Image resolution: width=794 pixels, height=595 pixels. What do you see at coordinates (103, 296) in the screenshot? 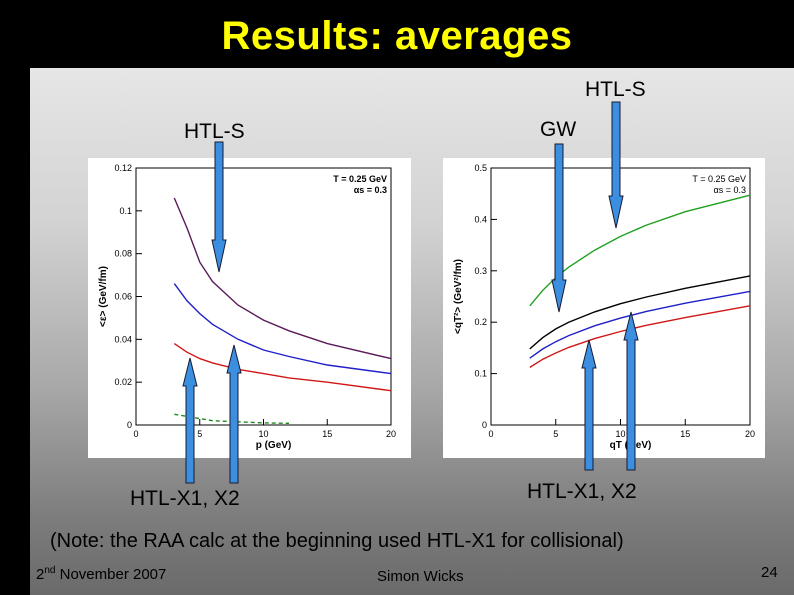
I see `eloss-y-axis-label: <ε> (GeV/fm)` at bounding box center [103, 296].